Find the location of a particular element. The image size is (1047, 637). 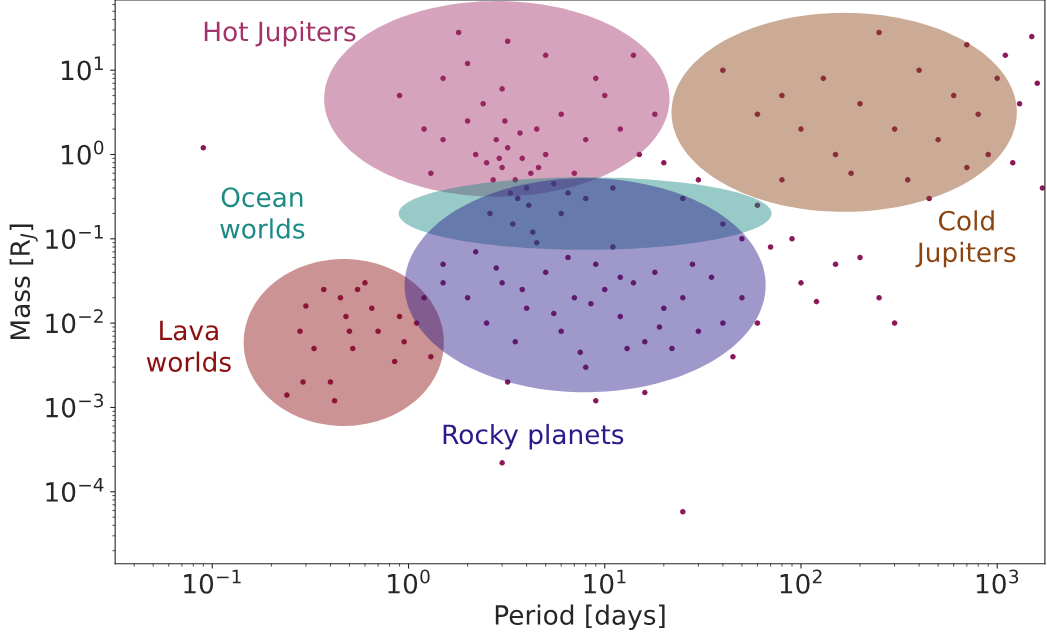

x-tick-label: 10$^{3}$ is located at coordinates (997, 581).